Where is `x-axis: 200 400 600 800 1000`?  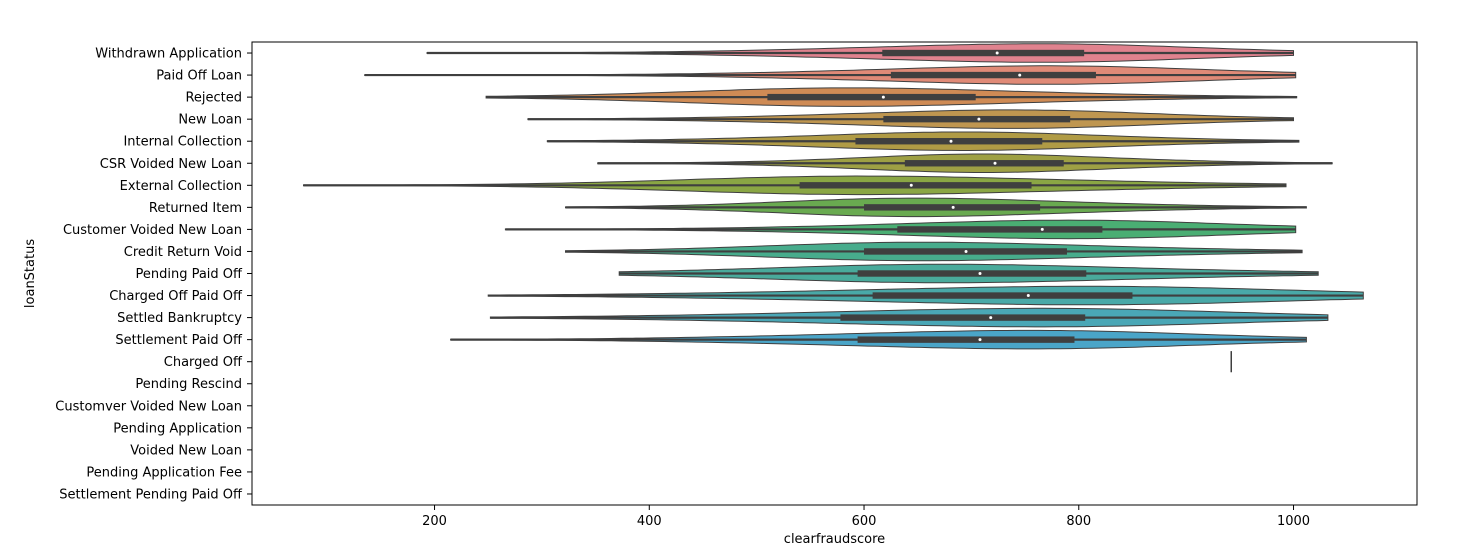
x-axis: 200 400 600 800 1000 is located at coordinates (866, 517).